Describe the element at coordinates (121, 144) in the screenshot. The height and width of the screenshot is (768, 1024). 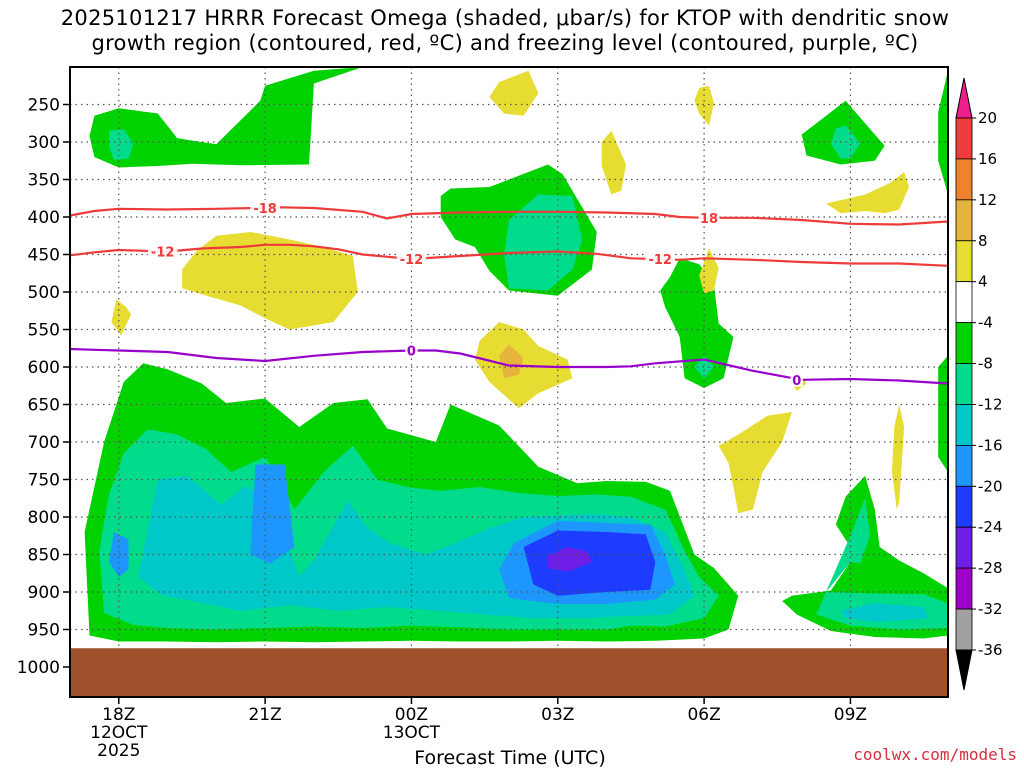
I see `omega-region-teal-top-left` at that location.